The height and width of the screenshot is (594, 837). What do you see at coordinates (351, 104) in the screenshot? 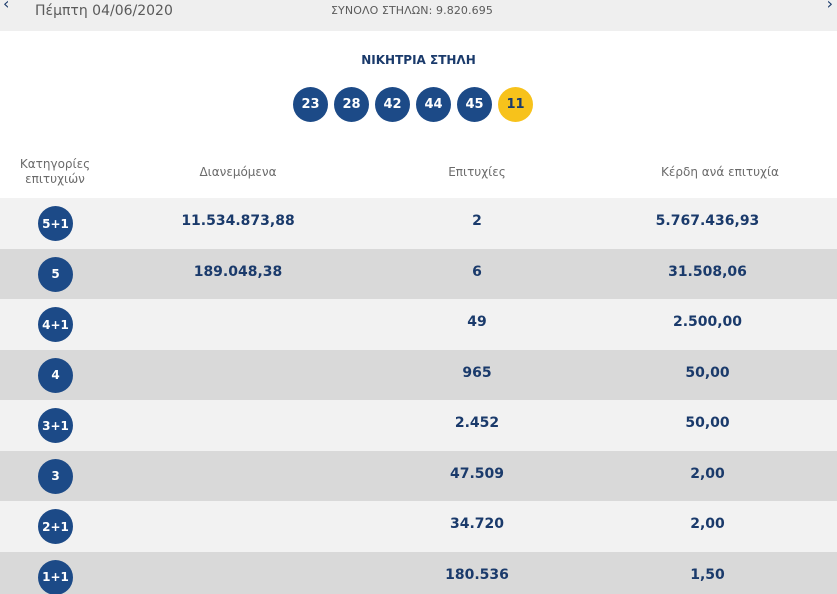
I see `number-ball: 28` at bounding box center [351, 104].